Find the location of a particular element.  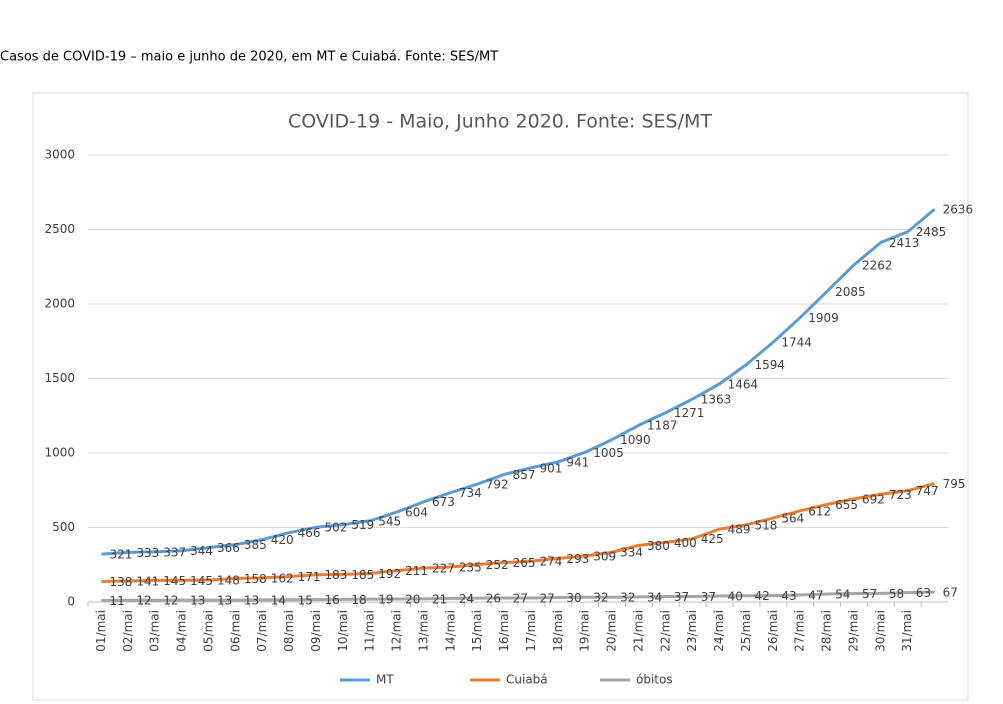

data-label: 58 is located at coordinates (896, 594).